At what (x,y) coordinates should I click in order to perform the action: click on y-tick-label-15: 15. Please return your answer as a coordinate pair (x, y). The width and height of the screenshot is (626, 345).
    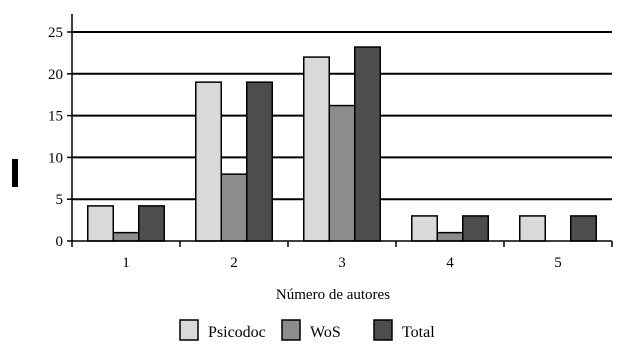
    Looking at the image, I should click on (55, 117).